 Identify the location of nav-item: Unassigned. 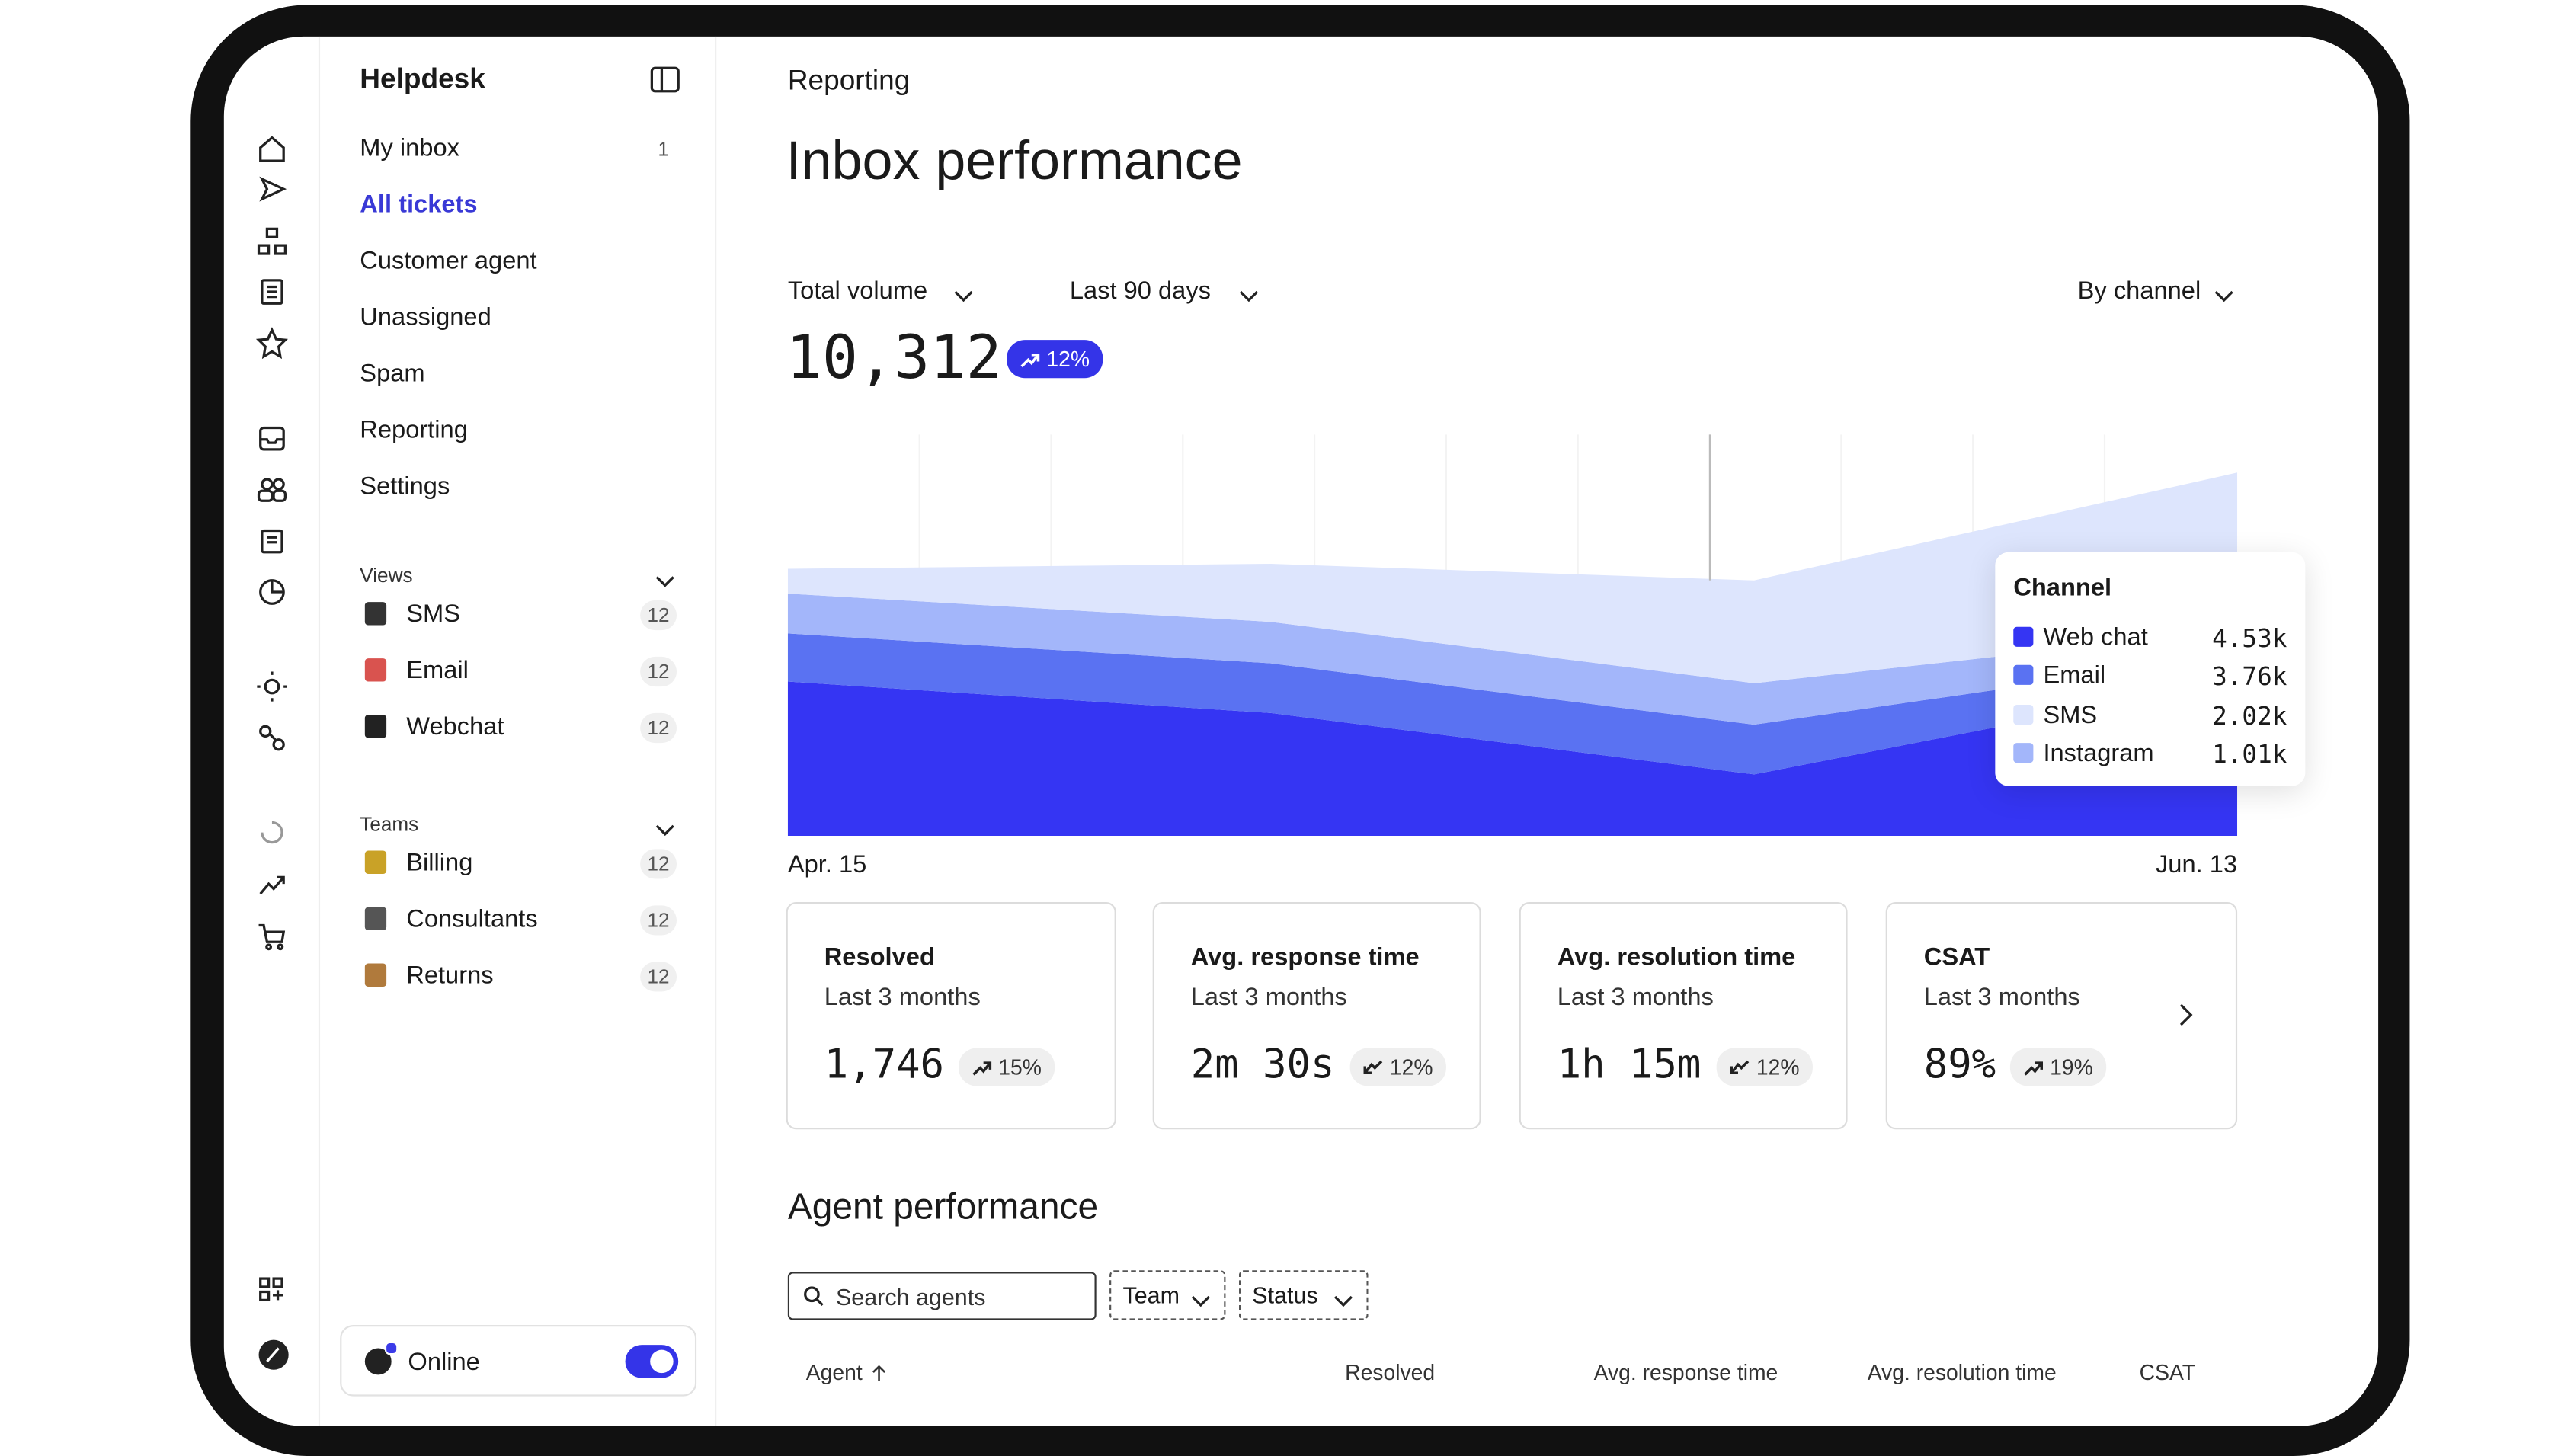
(425, 317).